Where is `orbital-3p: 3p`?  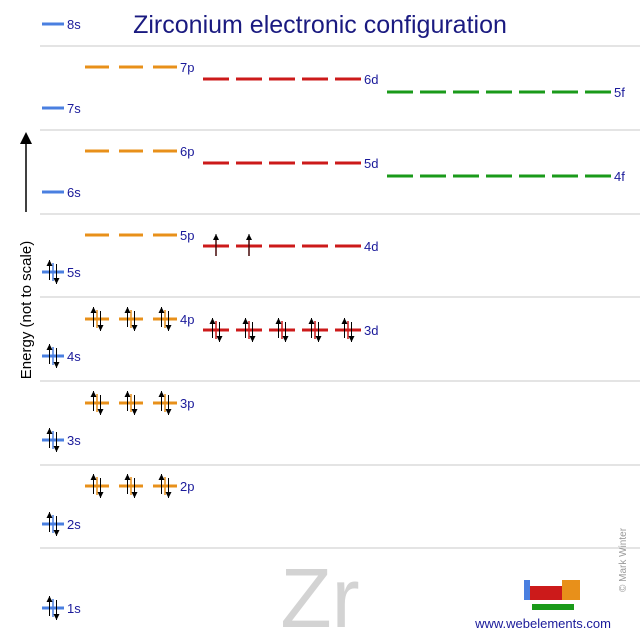 orbital-3p: 3p is located at coordinates (139, 403).